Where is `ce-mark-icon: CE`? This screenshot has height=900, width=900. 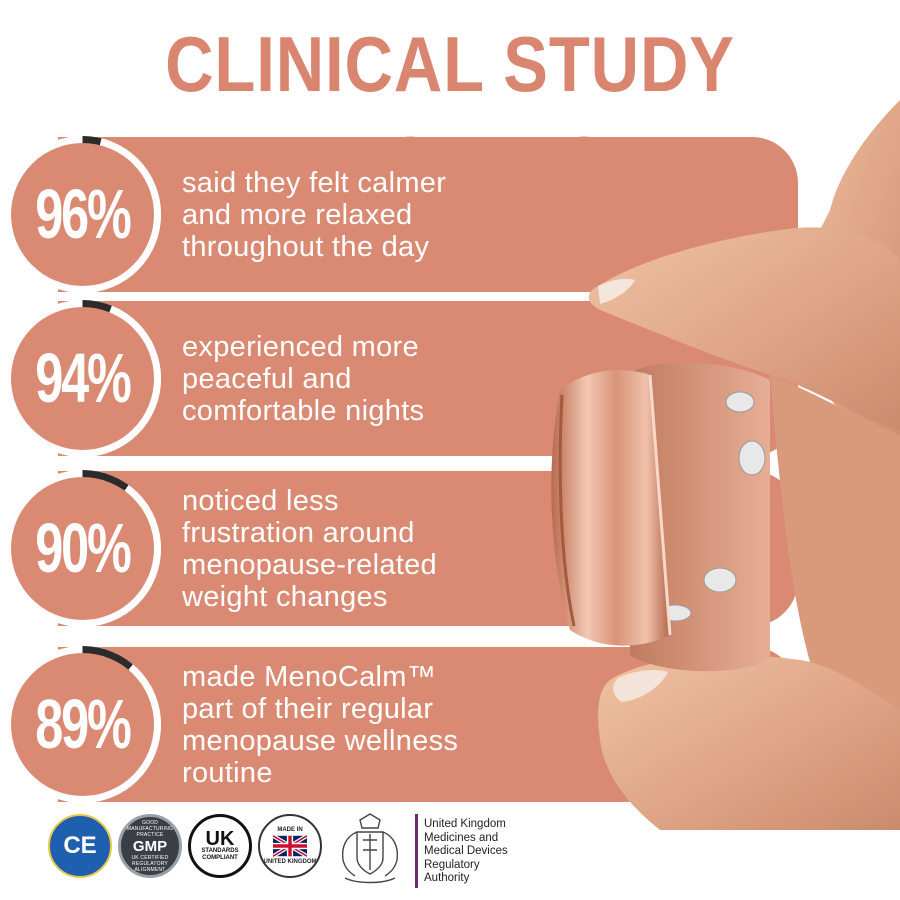 ce-mark-icon: CE is located at coordinates (80, 846).